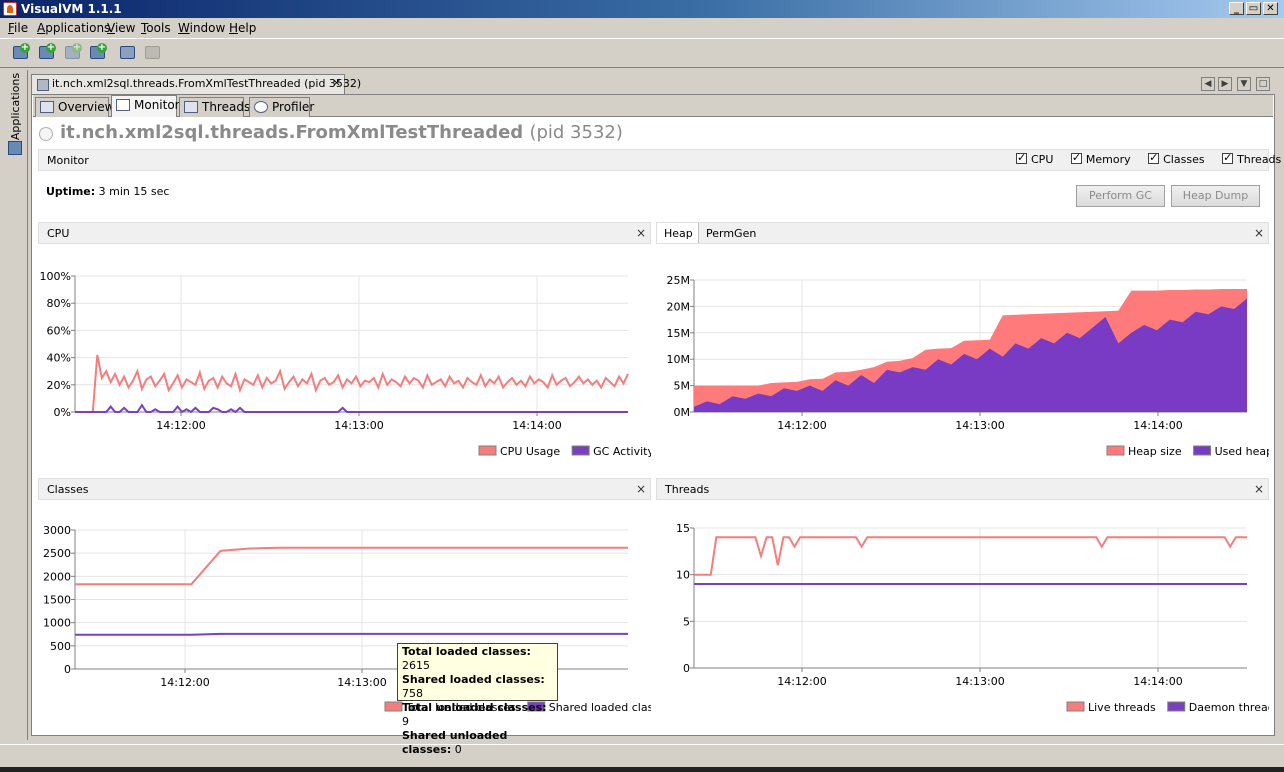  I want to click on tooltip-line: Shared unloaded classes: 0, so click(455, 742).